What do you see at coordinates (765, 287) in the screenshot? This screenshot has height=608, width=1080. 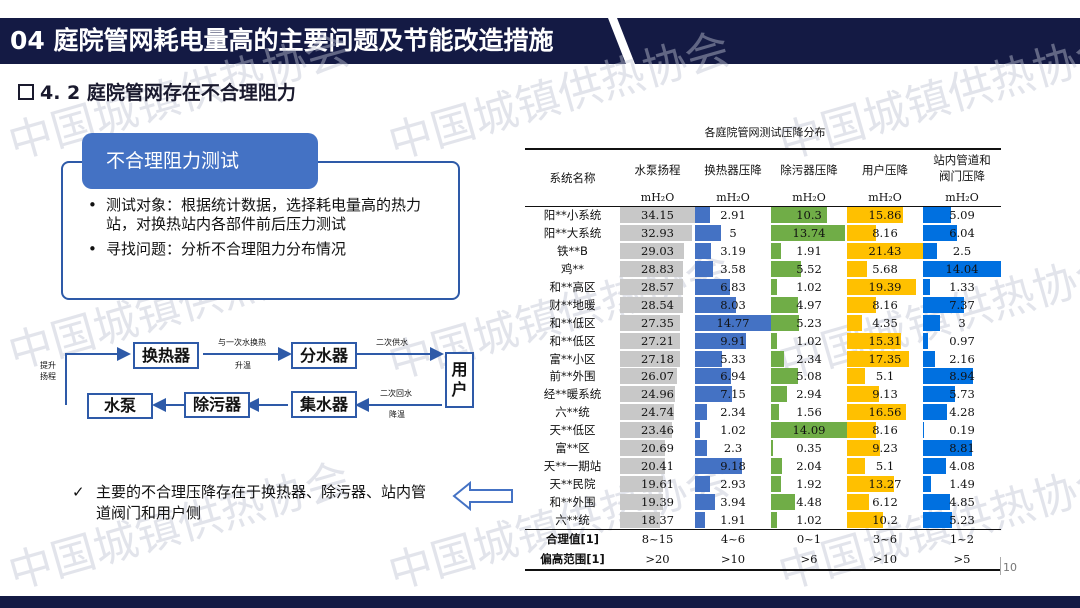 I see `table-row: 和**高区 28.57 6.83 1.02 19.39 1.33` at bounding box center [765, 287].